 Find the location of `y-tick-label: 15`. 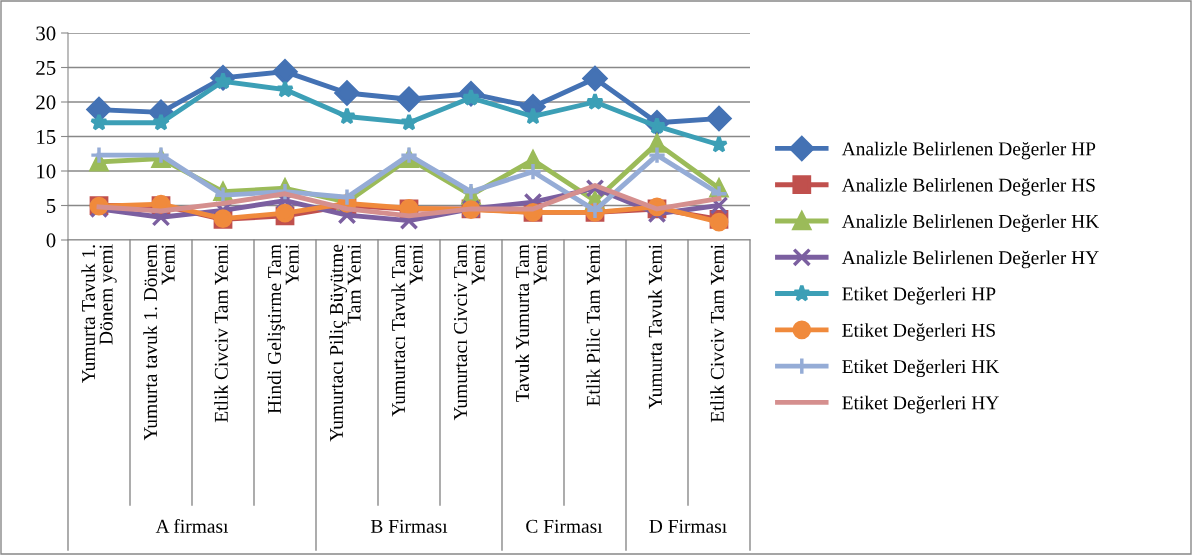

y-tick-label: 15 is located at coordinates (46, 136).